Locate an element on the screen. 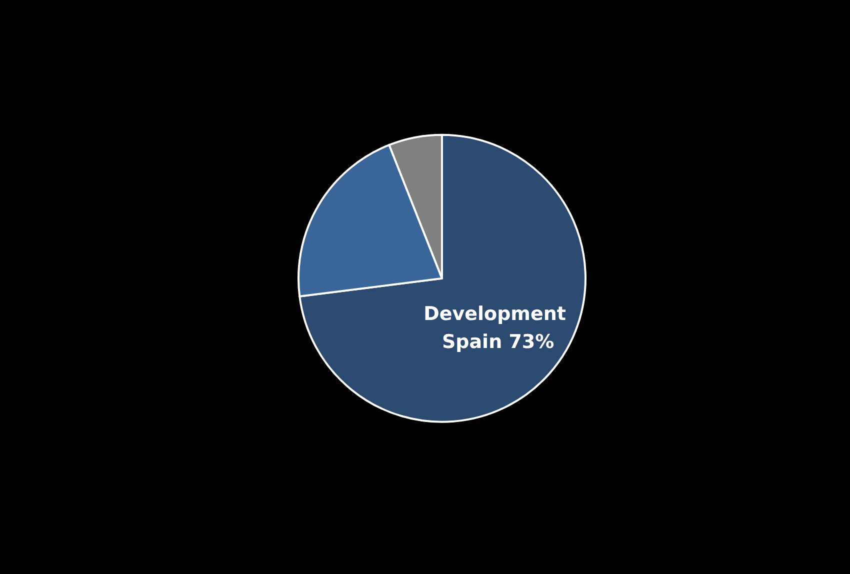 The height and width of the screenshot is (574, 850). slice-label: Development Spain 73% is located at coordinates (498, 327).